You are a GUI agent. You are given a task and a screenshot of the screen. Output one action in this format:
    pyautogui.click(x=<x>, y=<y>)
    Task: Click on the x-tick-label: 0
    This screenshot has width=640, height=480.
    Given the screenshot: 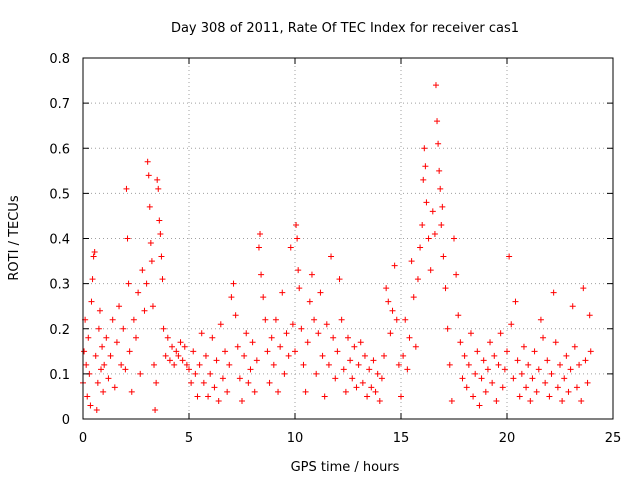 What is the action you would take?
    pyautogui.click(x=83, y=438)
    